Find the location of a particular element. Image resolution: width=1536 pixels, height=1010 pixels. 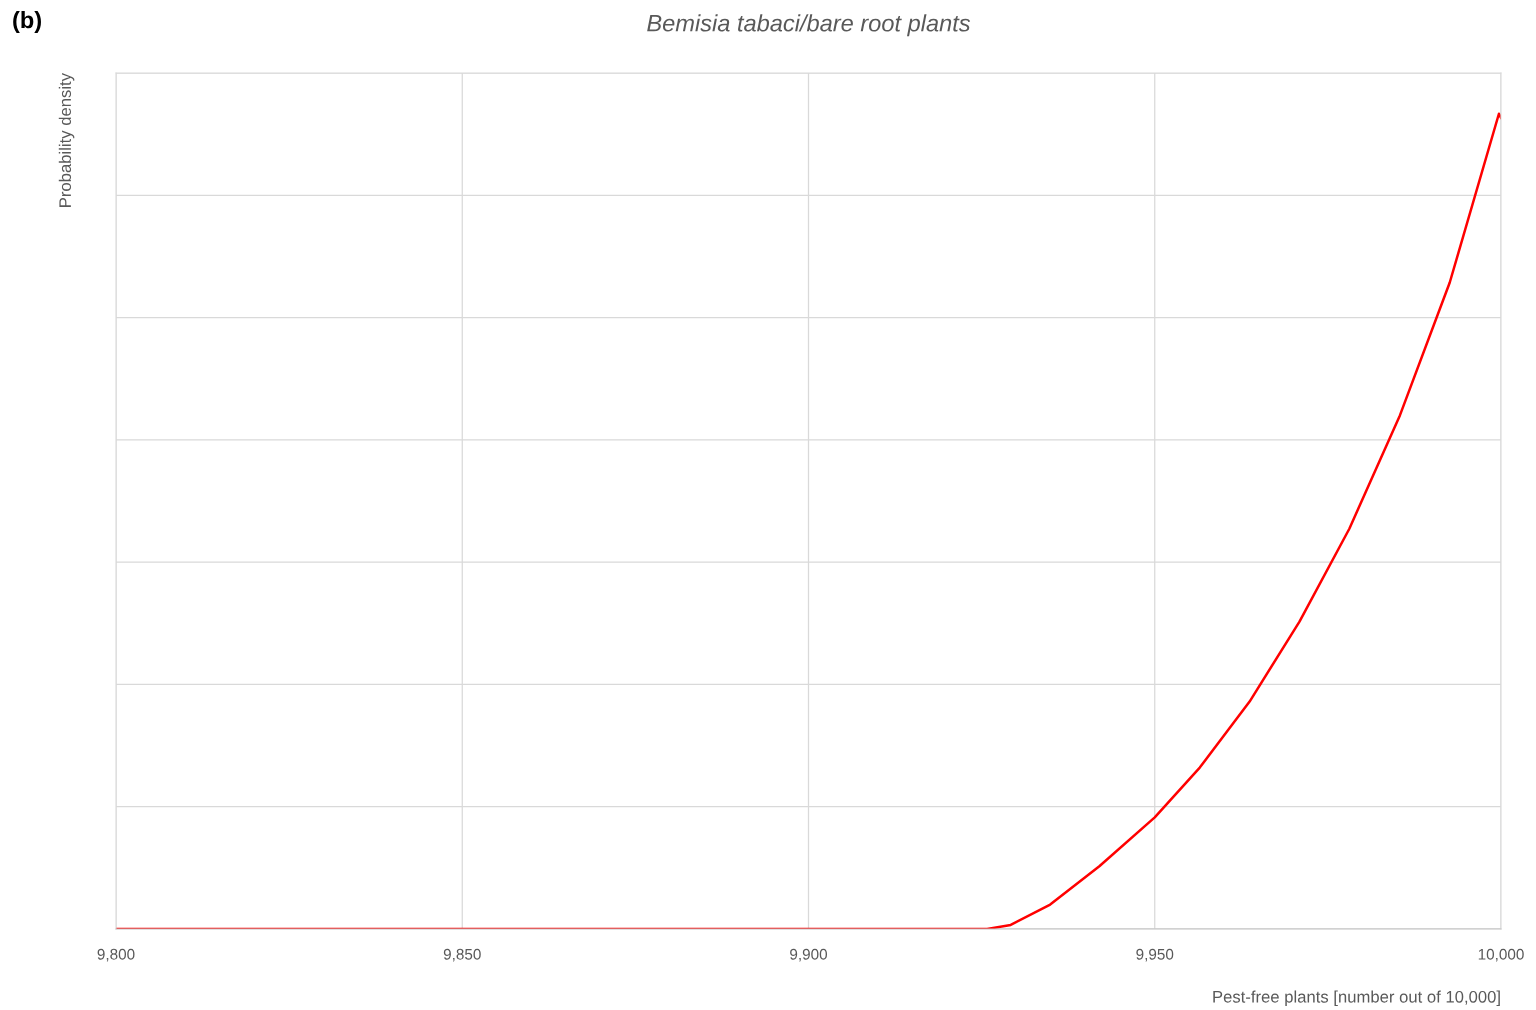

x-axis-title: Pest-free plants [number out of 10,000] is located at coordinates (1356, 998).